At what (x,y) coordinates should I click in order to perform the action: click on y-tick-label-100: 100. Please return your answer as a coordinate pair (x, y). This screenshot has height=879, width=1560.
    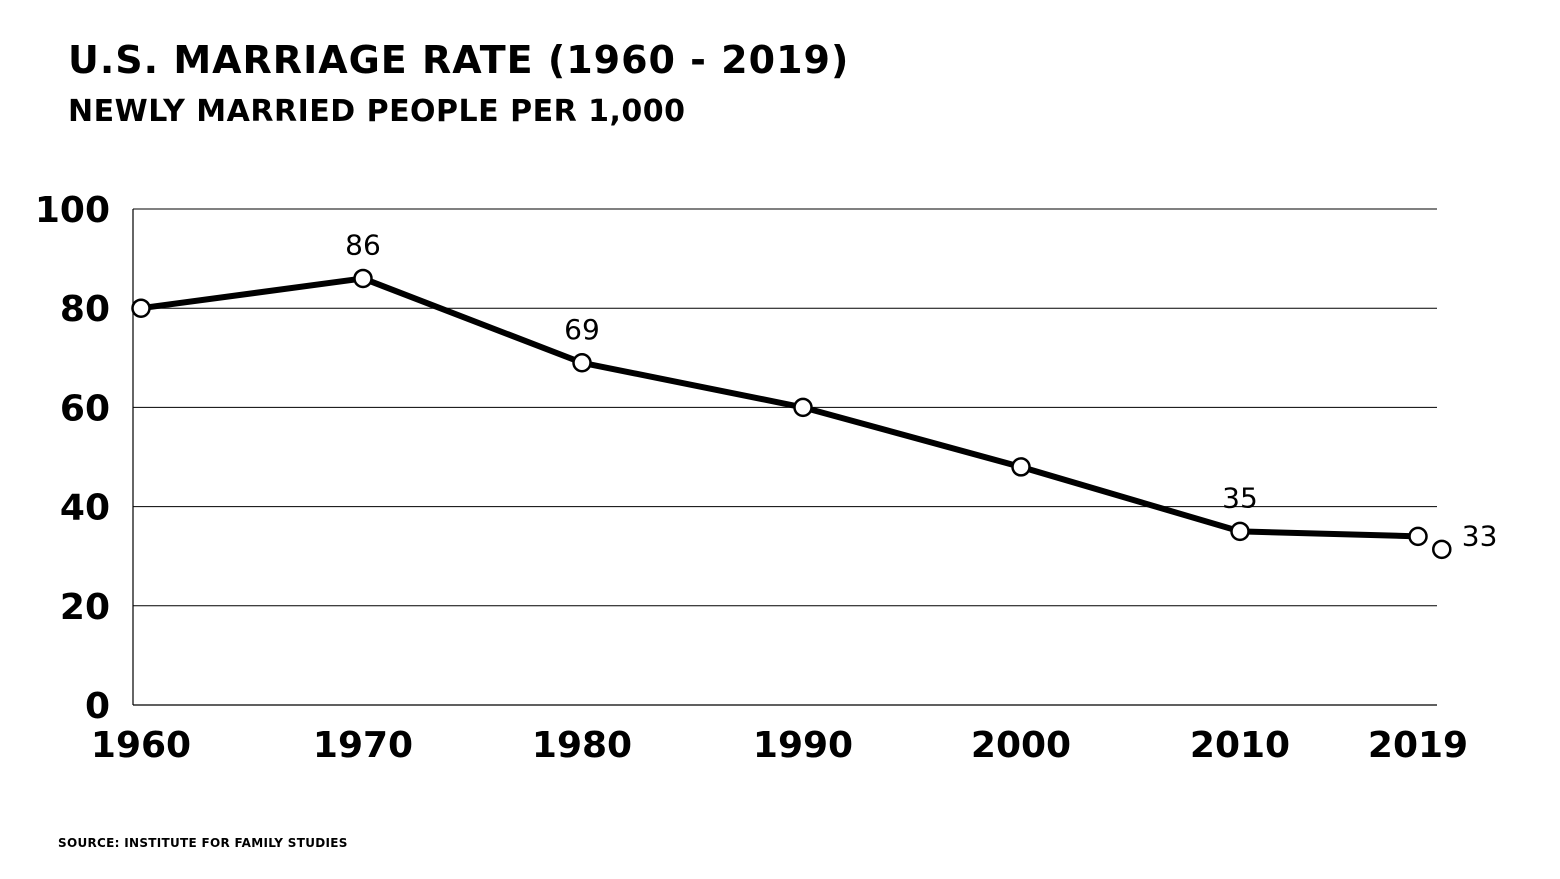
    Looking at the image, I should click on (72, 210).